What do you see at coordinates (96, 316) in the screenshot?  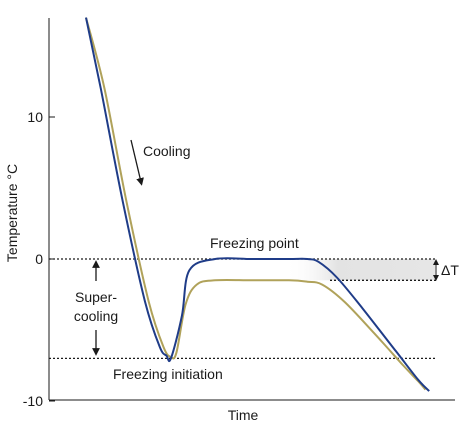 I see `supercooling-label-line2: cooling` at bounding box center [96, 316].